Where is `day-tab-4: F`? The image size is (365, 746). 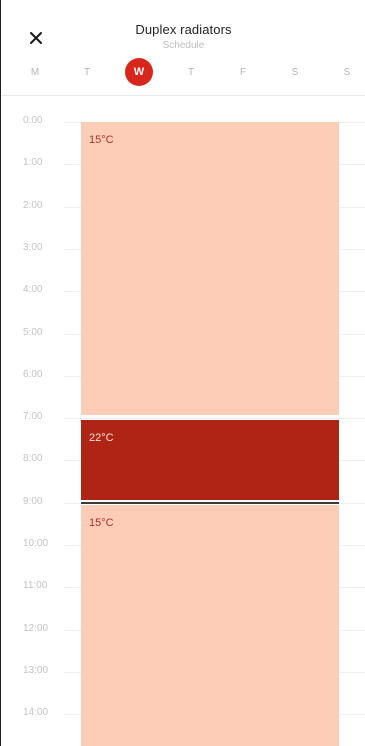 day-tab-4: F is located at coordinates (243, 72).